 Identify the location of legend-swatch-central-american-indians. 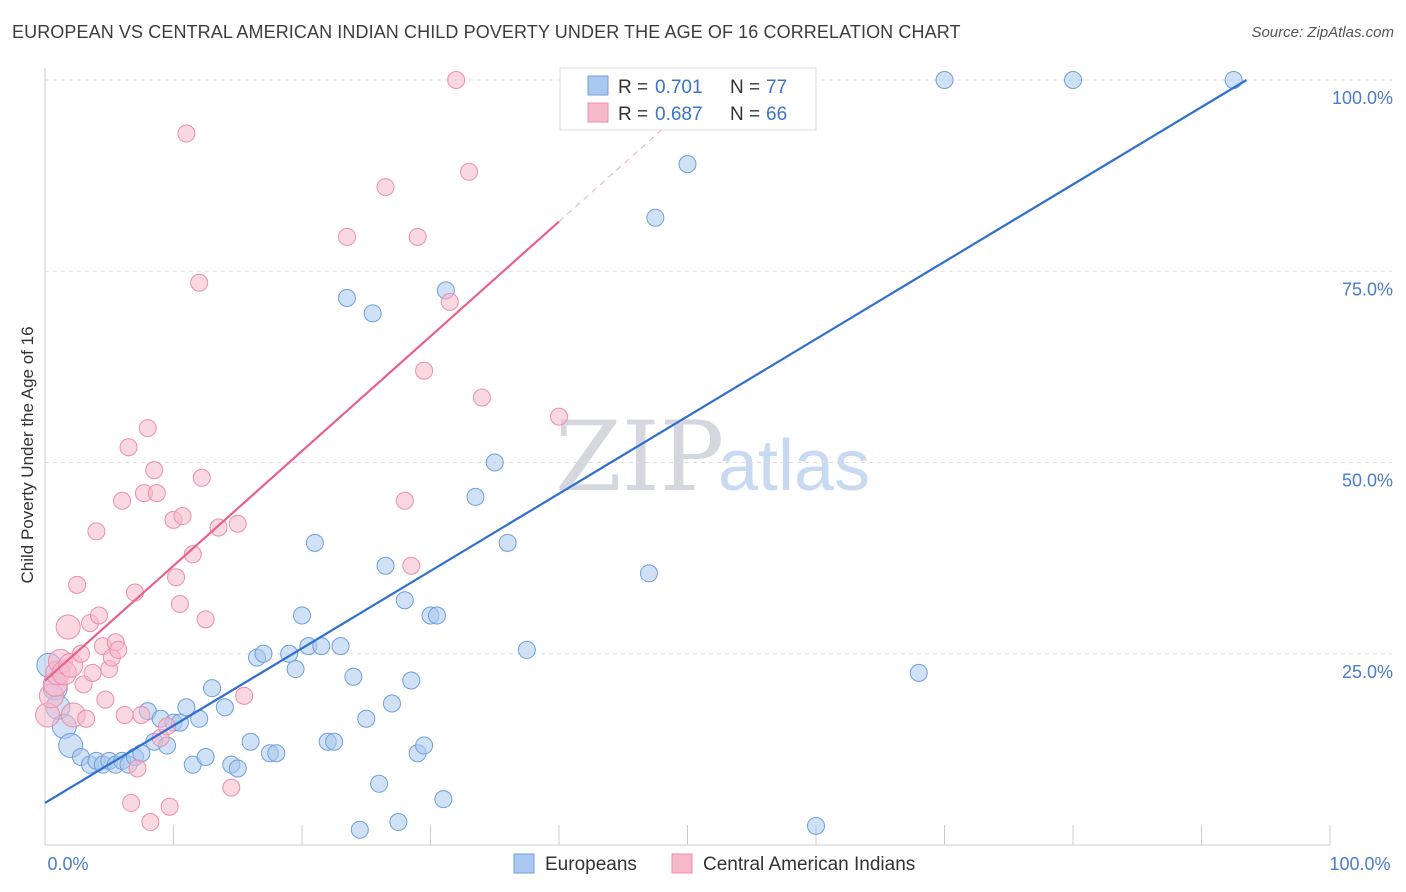
(598, 112).